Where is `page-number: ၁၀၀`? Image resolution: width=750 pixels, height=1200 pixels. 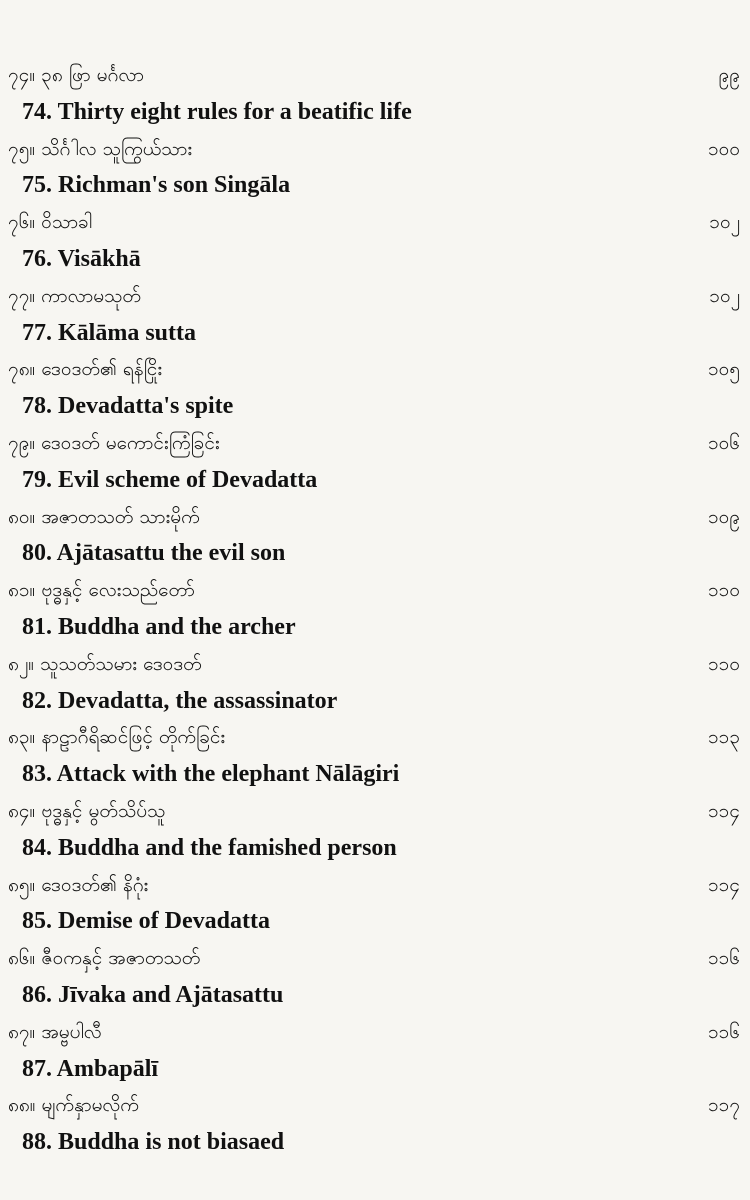 page-number: ၁၀၀ is located at coordinates (723, 148).